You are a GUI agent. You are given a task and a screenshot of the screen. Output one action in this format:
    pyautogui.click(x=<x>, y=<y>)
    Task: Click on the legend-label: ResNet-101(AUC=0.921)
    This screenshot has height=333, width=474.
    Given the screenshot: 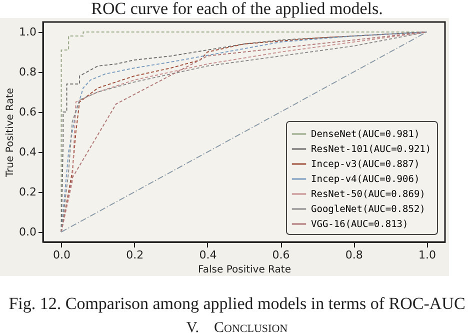 What is the action you would take?
    pyautogui.click(x=371, y=149)
    